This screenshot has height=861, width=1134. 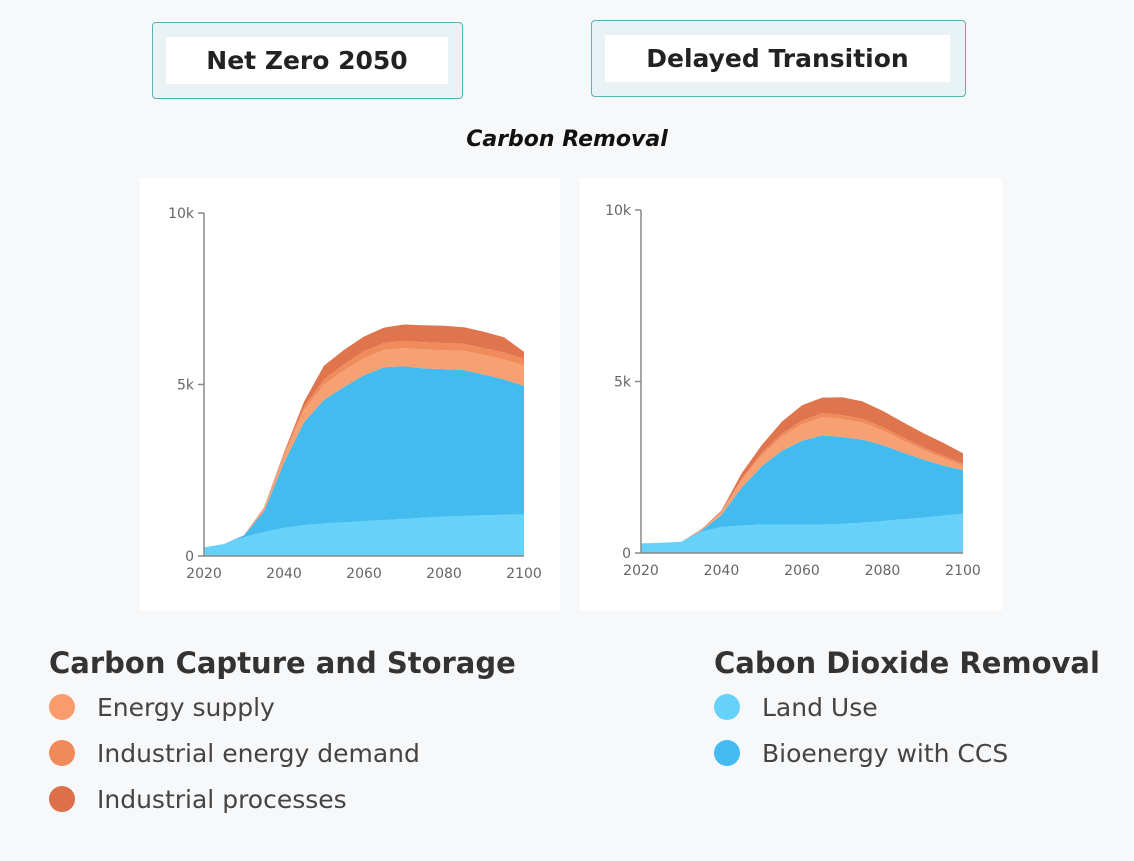 What do you see at coordinates (727, 707) in the screenshot?
I see `land-use-circle-icon` at bounding box center [727, 707].